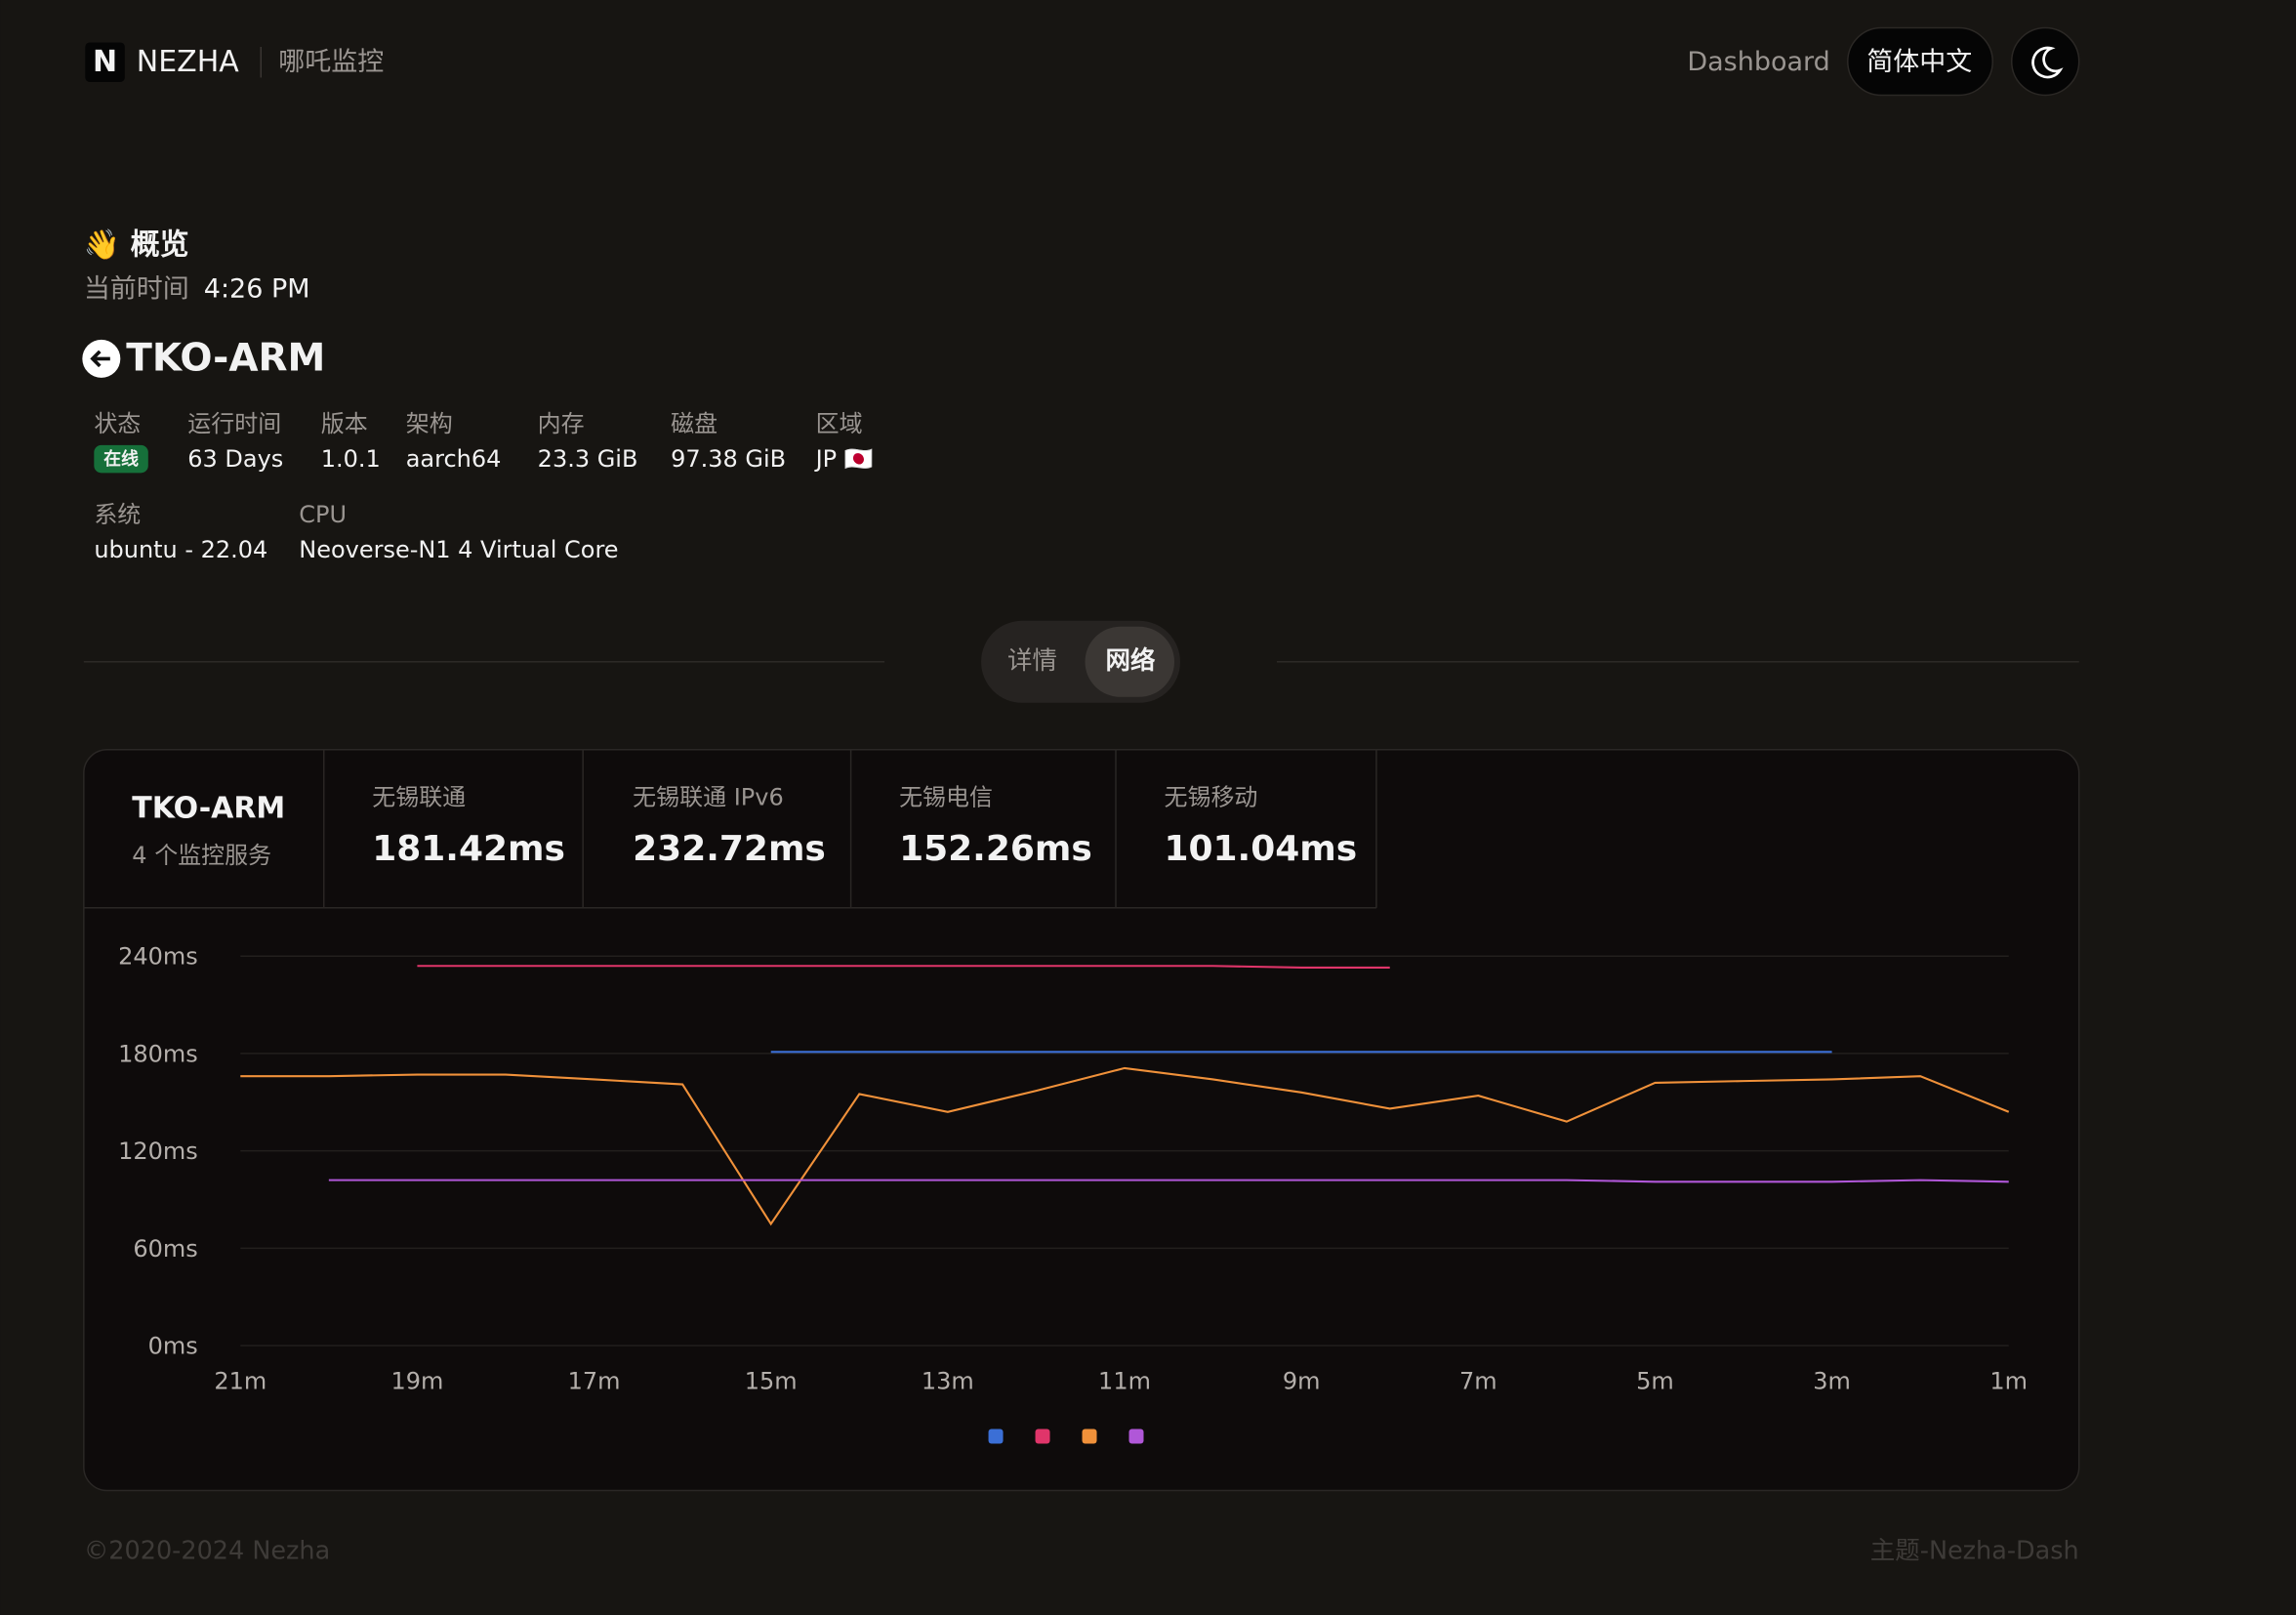 Image resolution: width=2296 pixels, height=1615 pixels. I want to click on service-name: 无锡移动, so click(1210, 797).